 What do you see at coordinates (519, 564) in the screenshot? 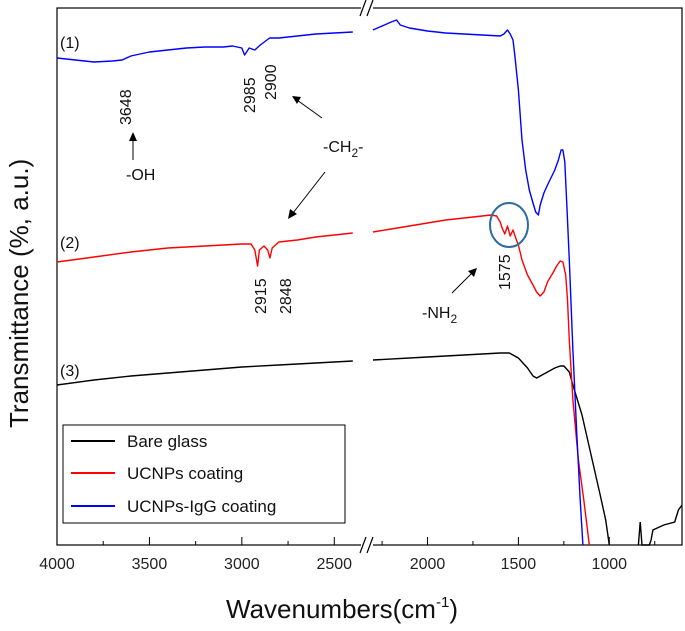
I see `x-tick-label-1500: 1500` at bounding box center [519, 564].